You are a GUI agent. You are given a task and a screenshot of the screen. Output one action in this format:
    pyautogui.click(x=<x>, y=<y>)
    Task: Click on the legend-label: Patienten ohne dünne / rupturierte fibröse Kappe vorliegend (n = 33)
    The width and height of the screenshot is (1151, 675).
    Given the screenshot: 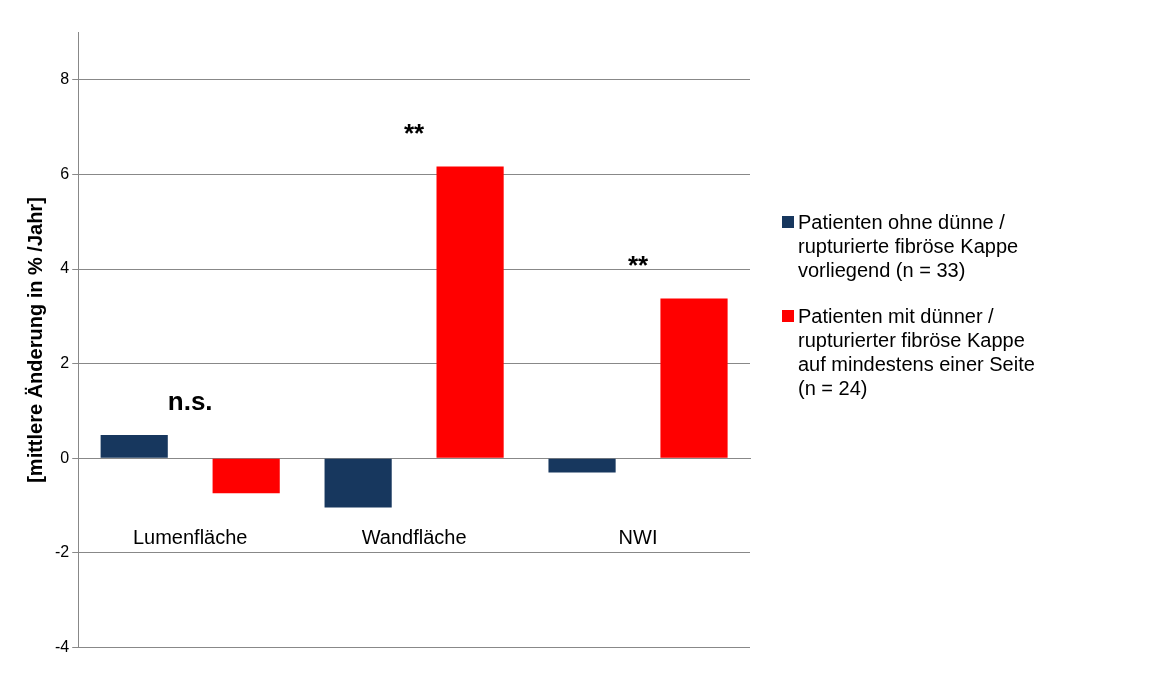 What is the action you would take?
    pyautogui.click(x=909, y=246)
    